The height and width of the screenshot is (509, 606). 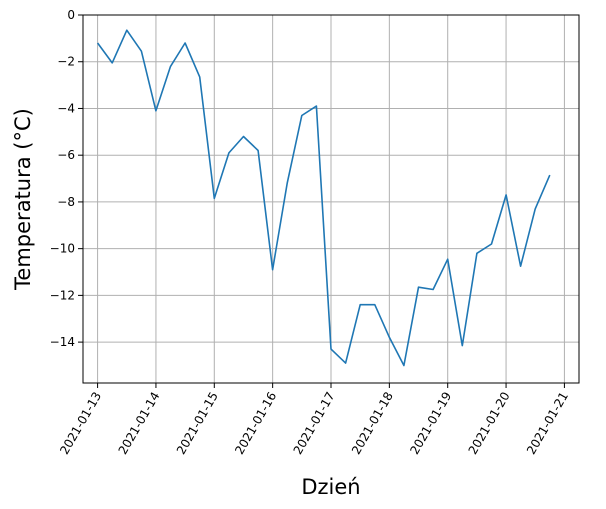 I want to click on y-tick-label: −14, so click(x=62, y=342).